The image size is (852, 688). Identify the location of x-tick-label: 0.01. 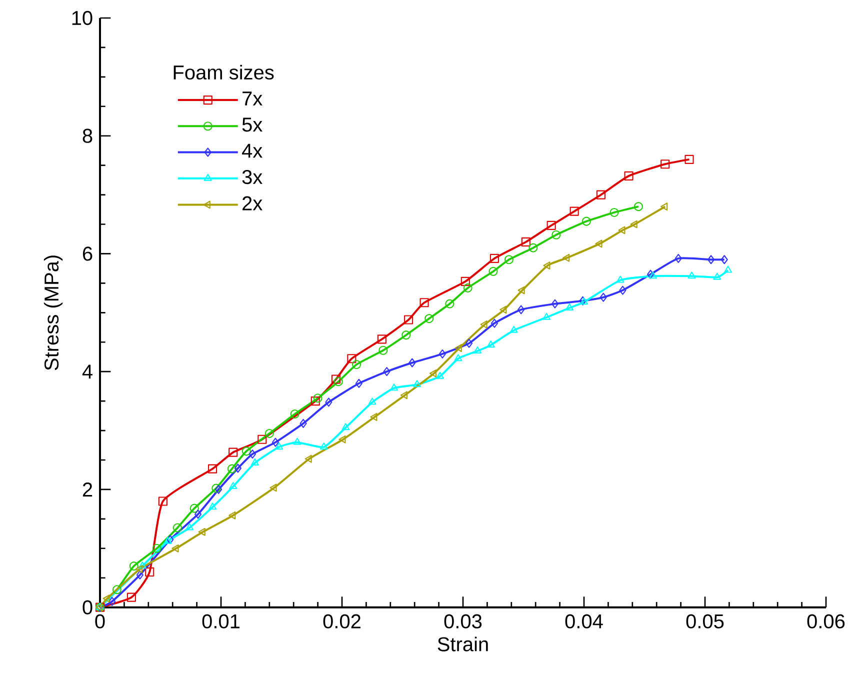
(221, 621).